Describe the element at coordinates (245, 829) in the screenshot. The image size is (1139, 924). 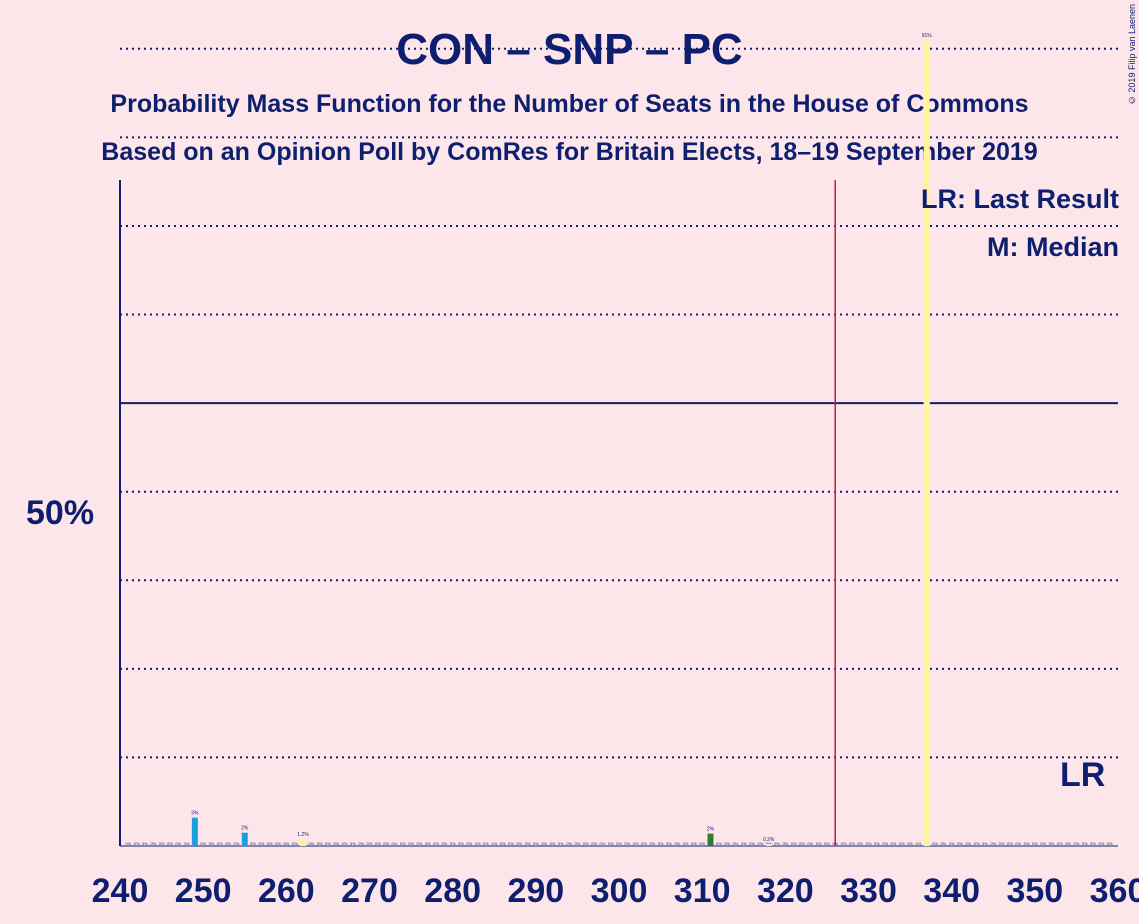
I see `bar-label-255: 2%` at that location.